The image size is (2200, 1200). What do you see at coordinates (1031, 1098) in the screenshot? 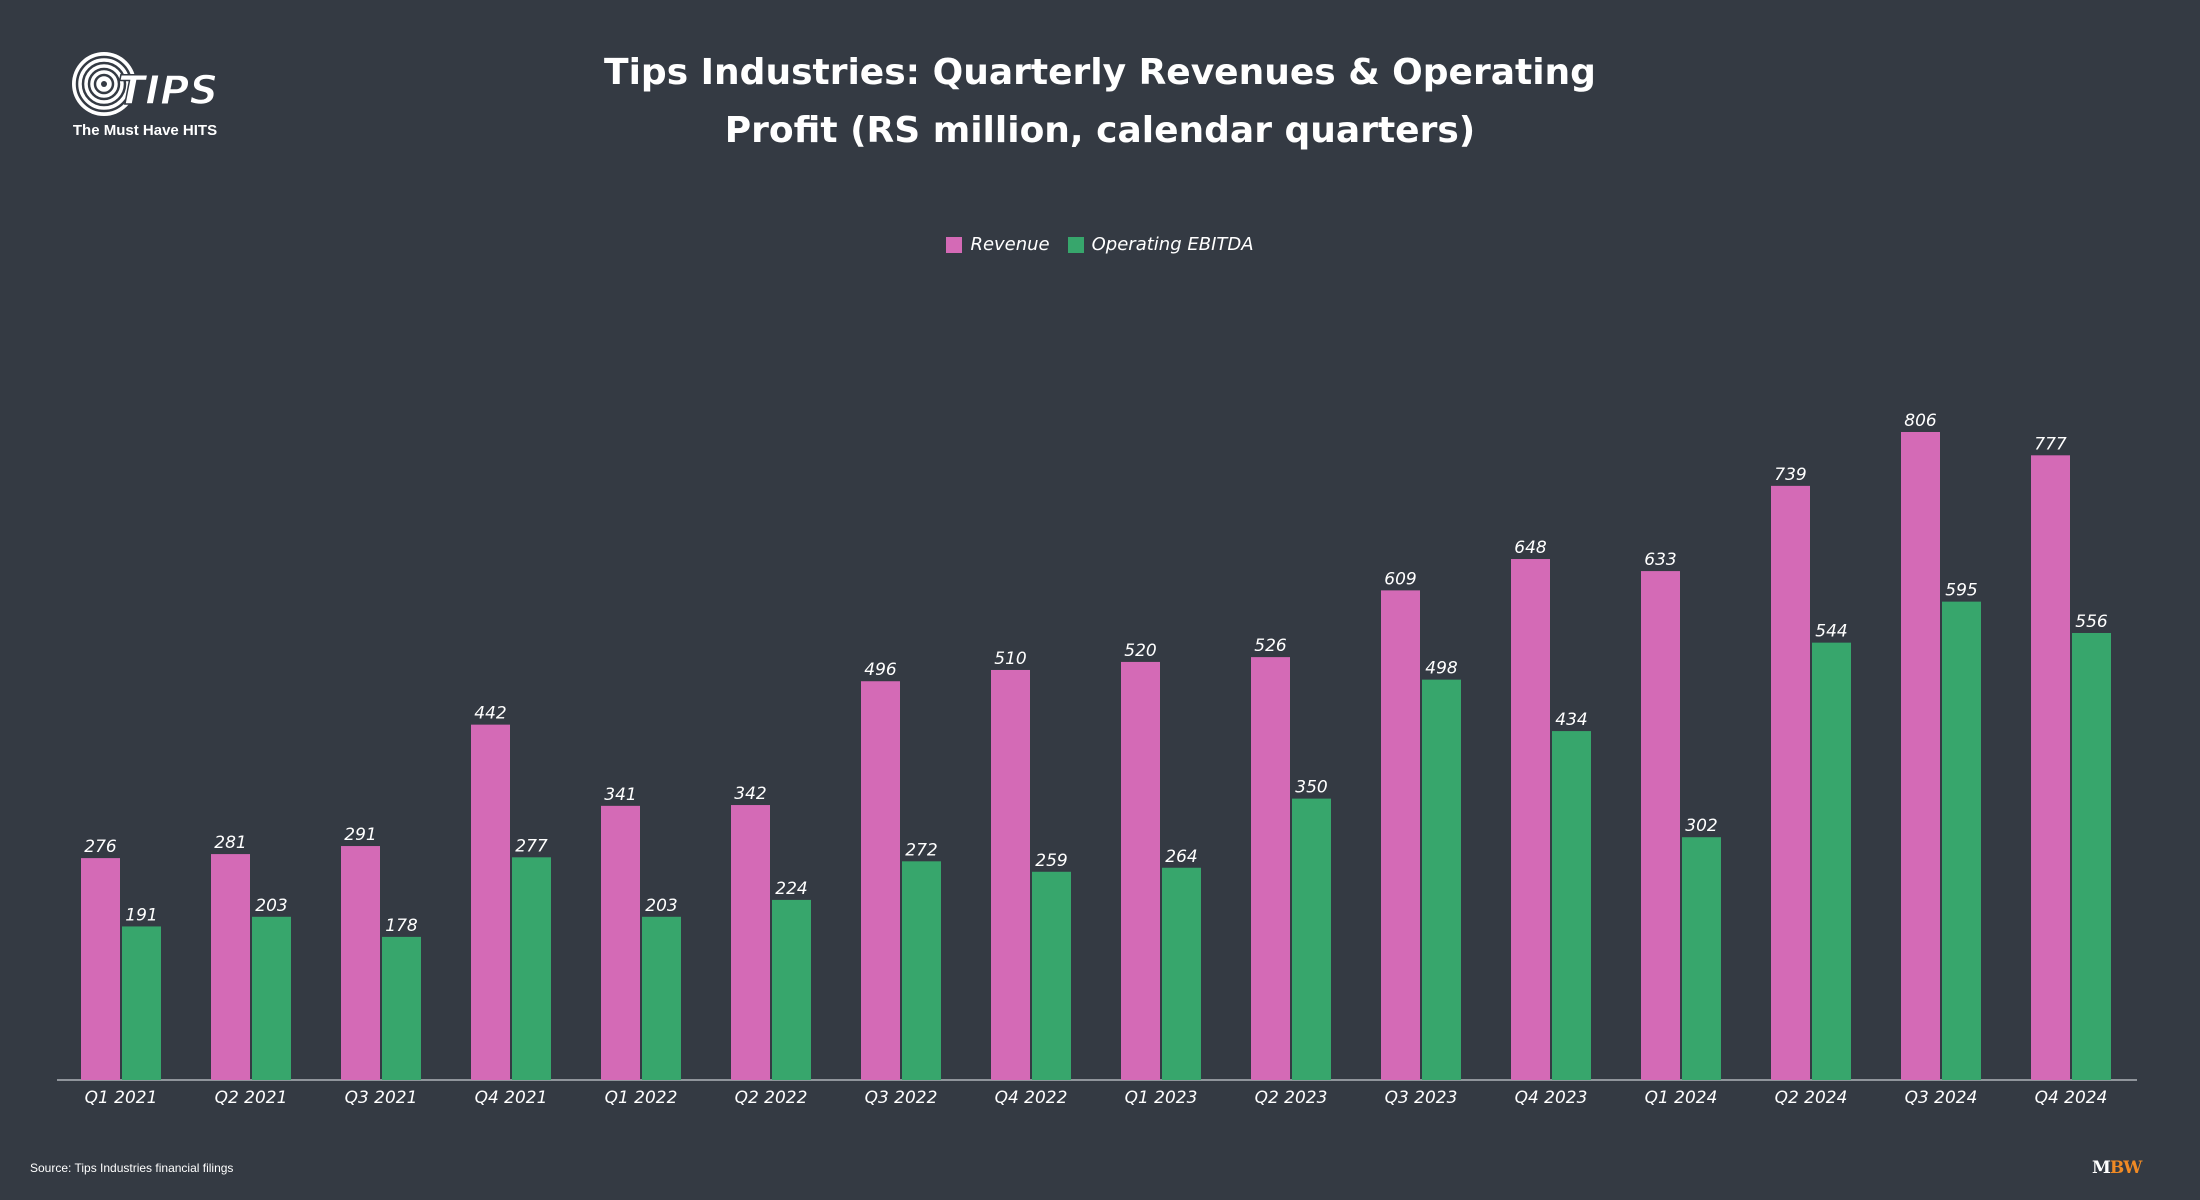
I see `x-tick-label: Q4 2022` at bounding box center [1031, 1098].